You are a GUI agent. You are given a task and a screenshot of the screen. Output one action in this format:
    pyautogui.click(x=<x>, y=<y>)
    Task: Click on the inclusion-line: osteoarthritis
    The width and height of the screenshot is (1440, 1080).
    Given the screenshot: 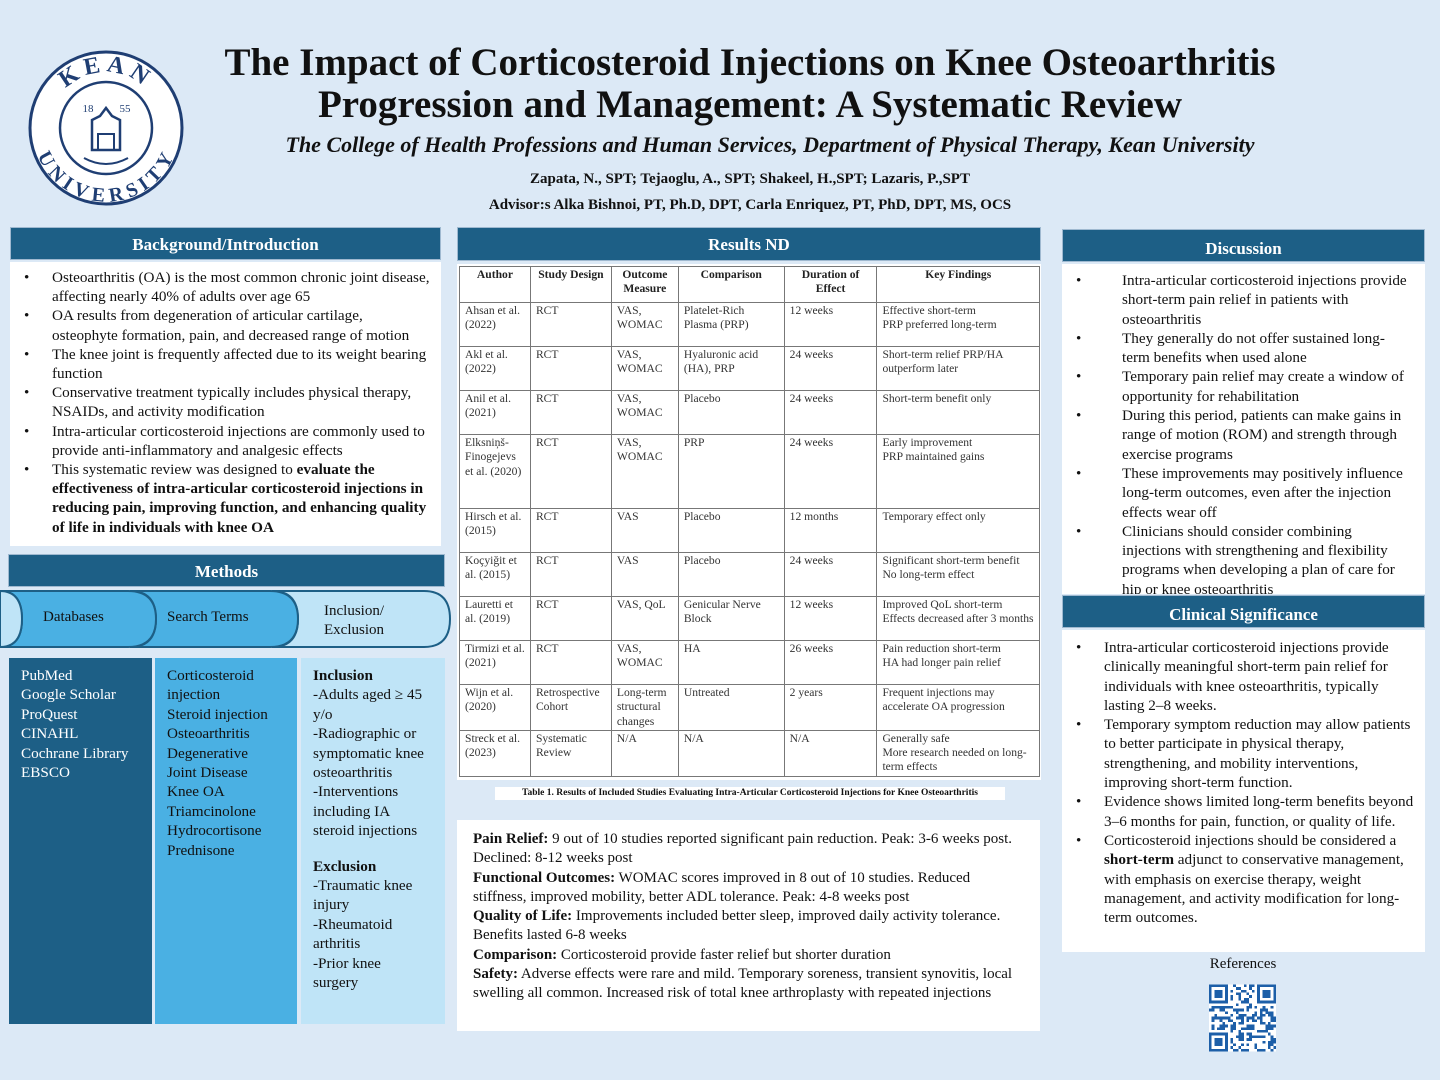 What is the action you would take?
    pyautogui.click(x=353, y=773)
    